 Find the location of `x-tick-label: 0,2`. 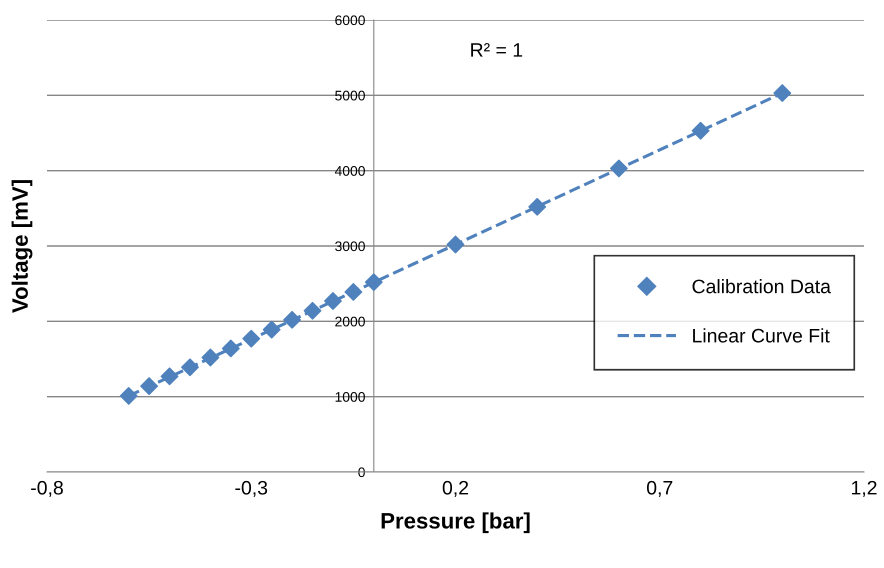

x-tick-label: 0,2 is located at coordinates (455, 488).